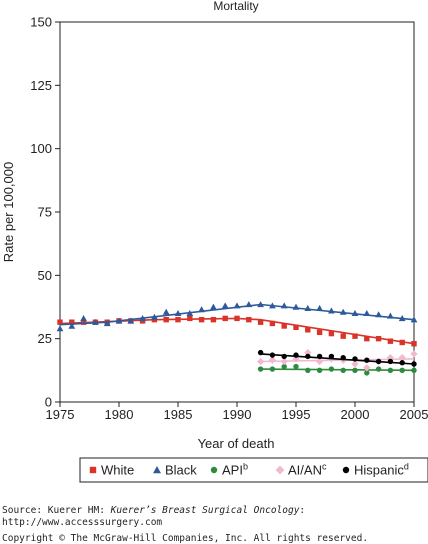 This screenshot has width=428, height=544. I want to click on y-tick-label: 50, so click(45, 275).